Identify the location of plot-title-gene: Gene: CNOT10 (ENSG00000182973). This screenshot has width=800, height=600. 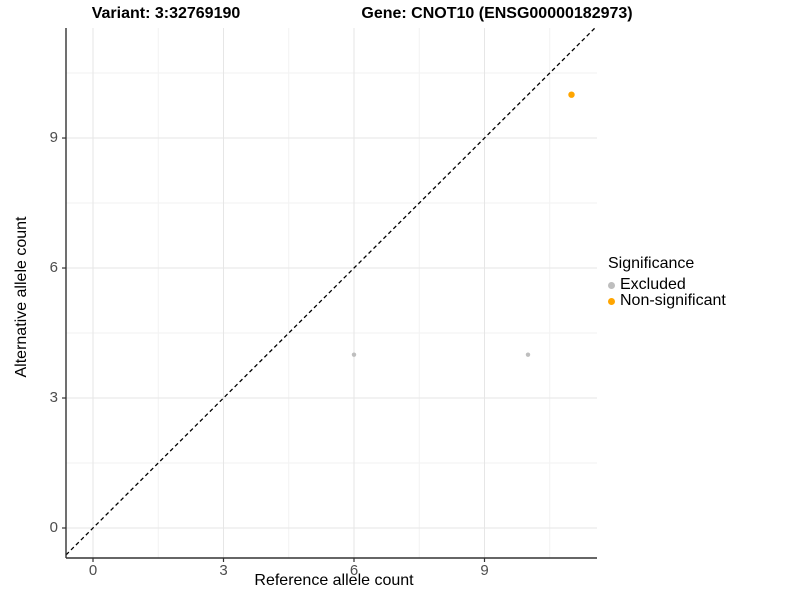
(497, 13).